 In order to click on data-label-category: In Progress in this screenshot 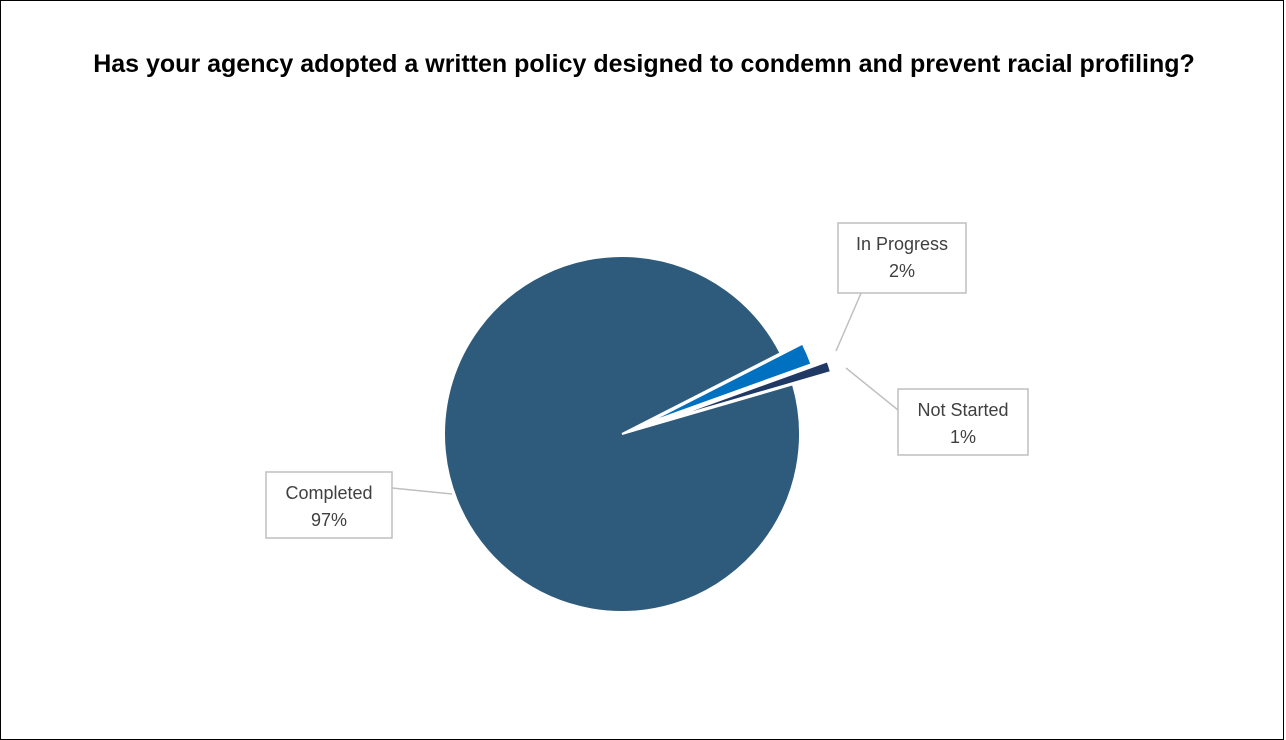, I will do `click(902, 244)`.